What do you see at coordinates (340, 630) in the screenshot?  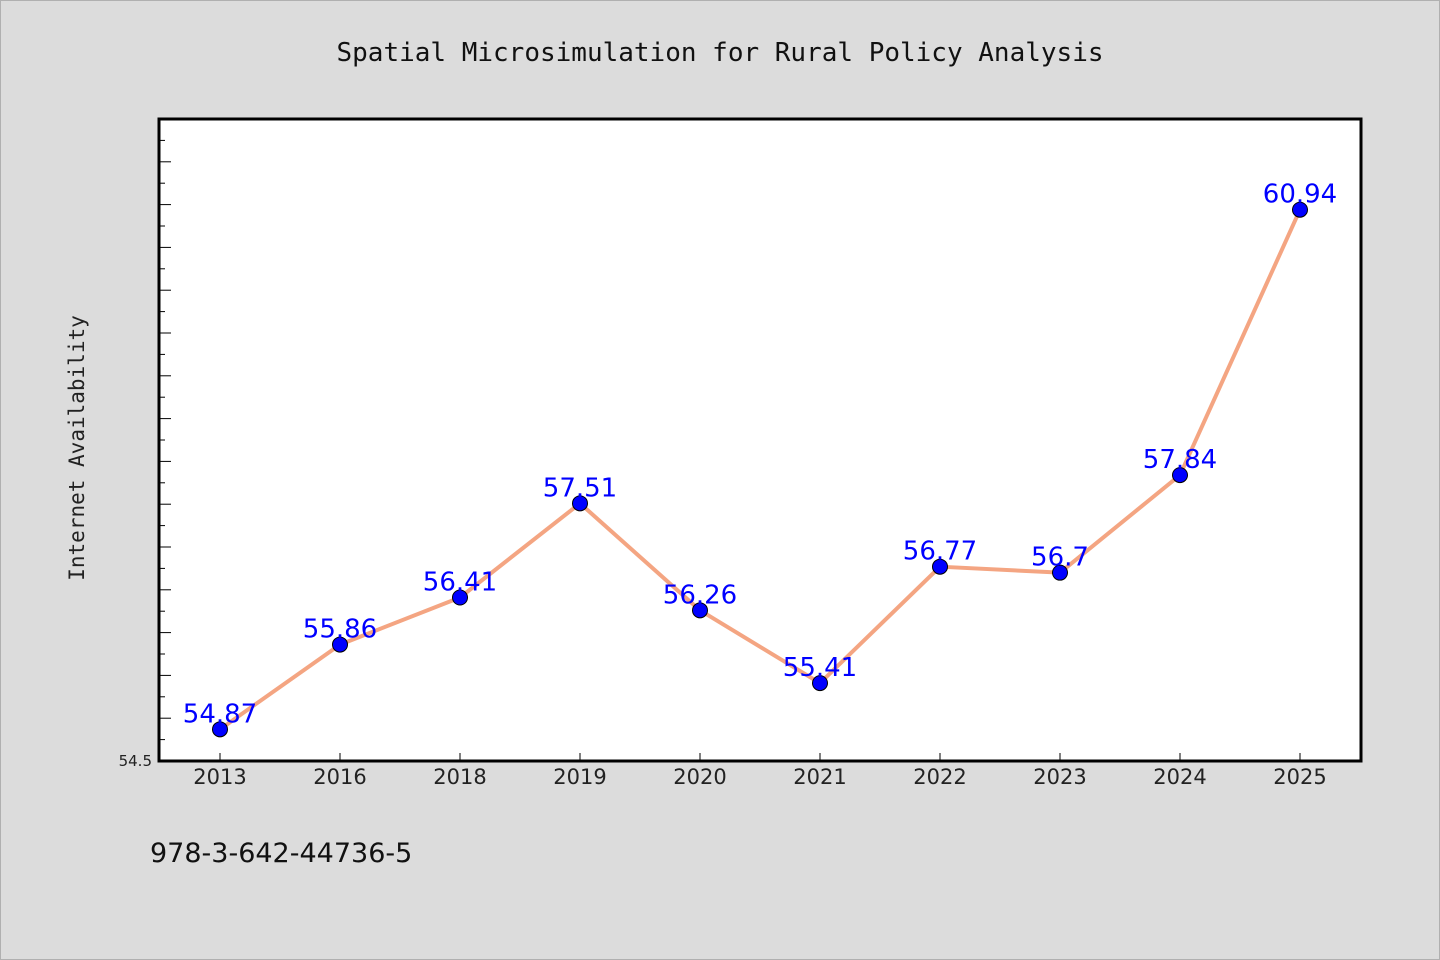 I see `data-label: 55.86` at bounding box center [340, 630].